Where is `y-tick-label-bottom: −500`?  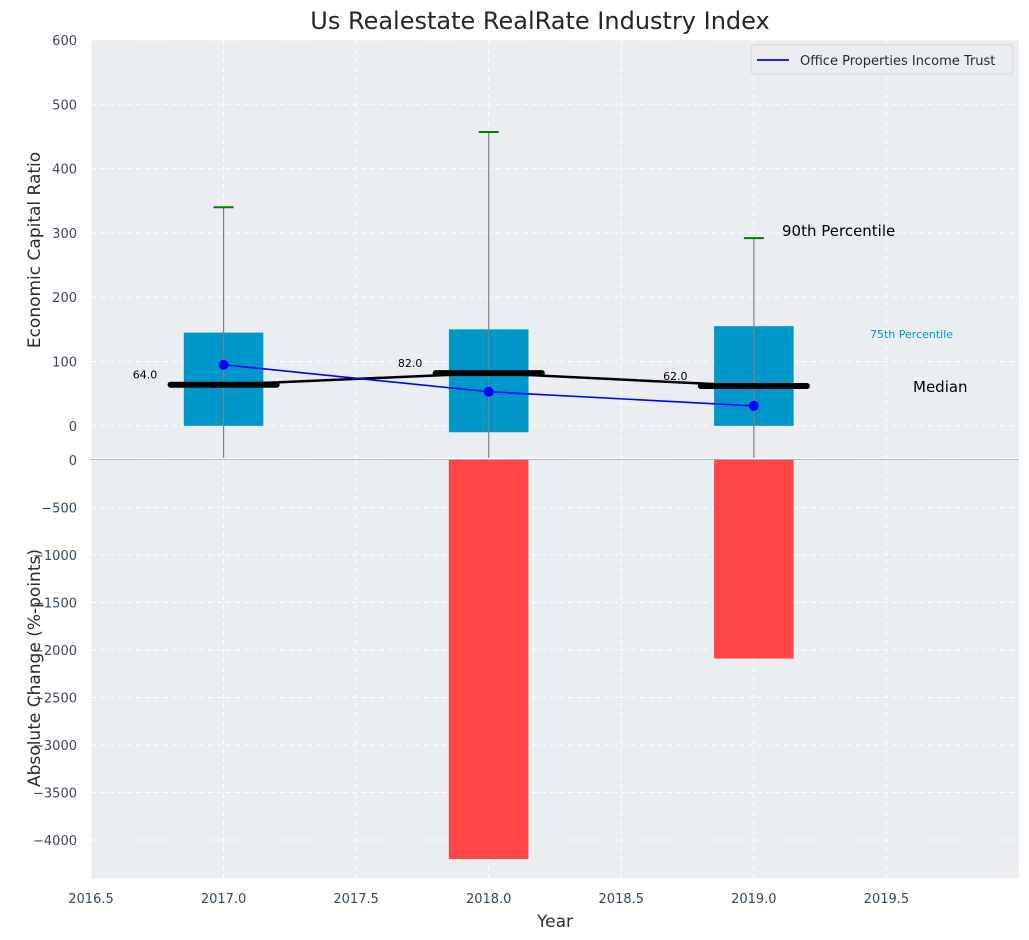 y-tick-label-bottom: −500 is located at coordinates (59, 509).